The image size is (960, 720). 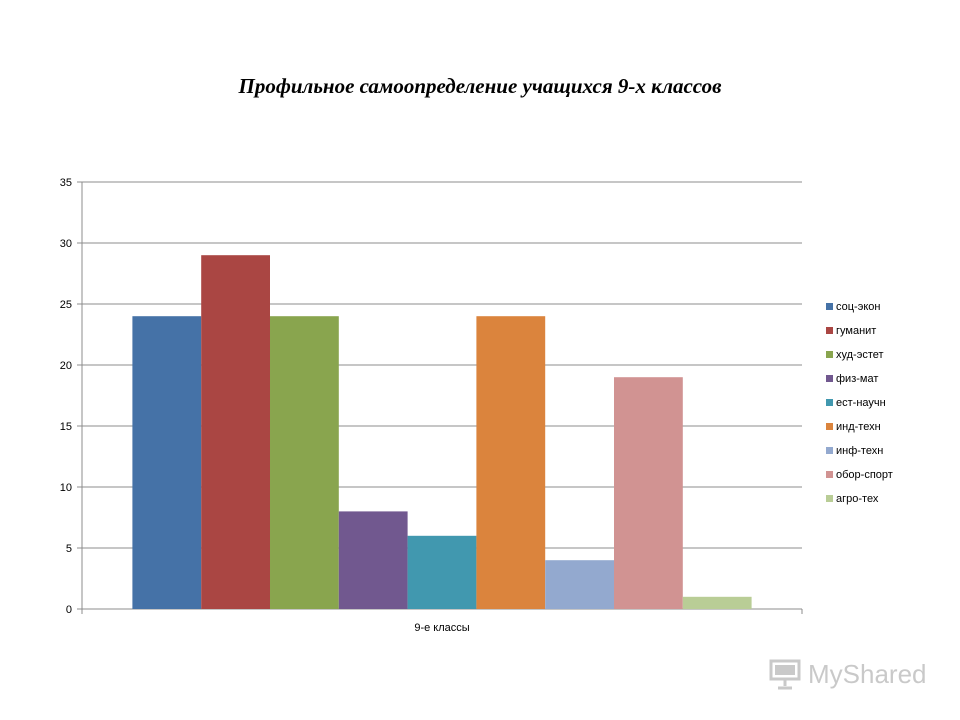 What do you see at coordinates (859, 451) in the screenshot?
I see `legend-label: инф-техн` at bounding box center [859, 451].